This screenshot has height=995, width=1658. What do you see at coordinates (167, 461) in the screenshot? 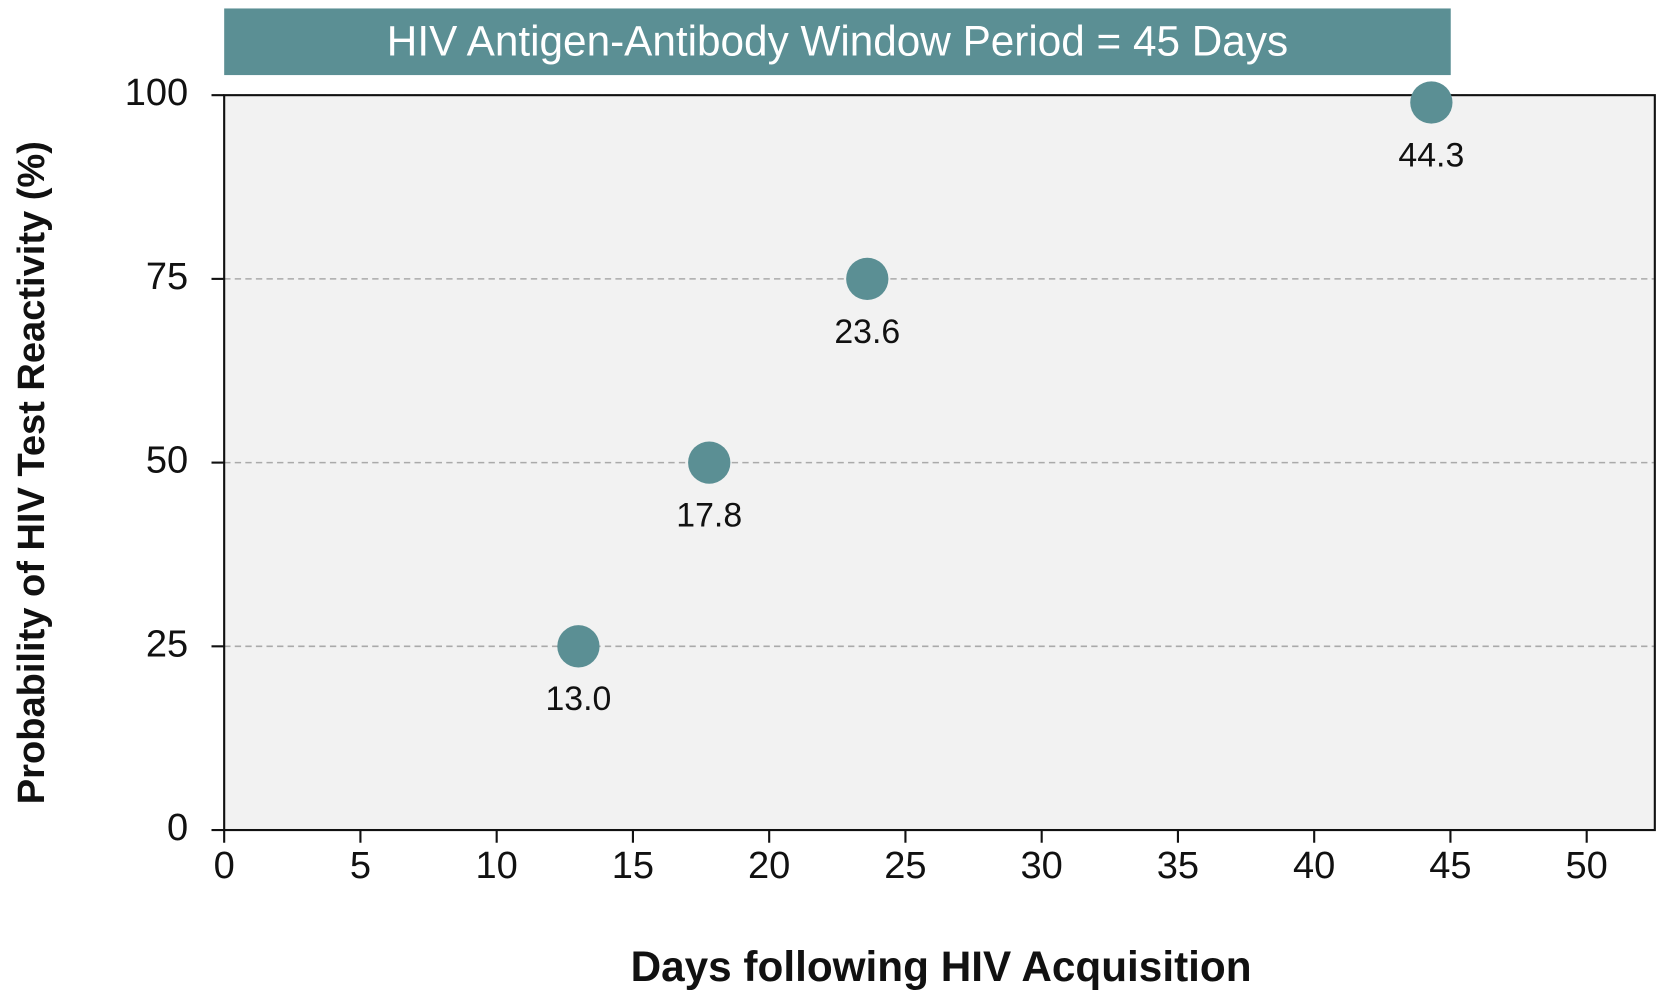
I see `y-tick-label: 50` at bounding box center [167, 461].